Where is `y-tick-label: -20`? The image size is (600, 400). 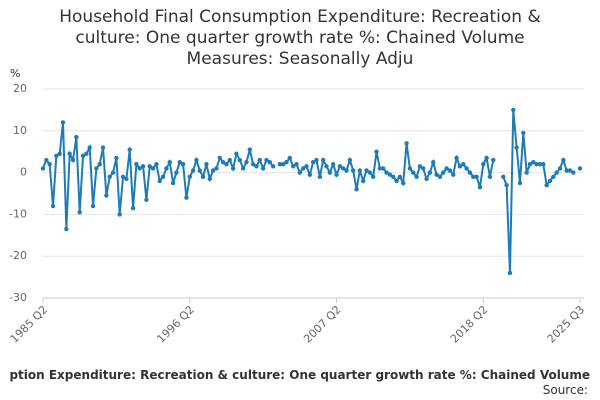 y-tick-label: -20 is located at coordinates (18, 255).